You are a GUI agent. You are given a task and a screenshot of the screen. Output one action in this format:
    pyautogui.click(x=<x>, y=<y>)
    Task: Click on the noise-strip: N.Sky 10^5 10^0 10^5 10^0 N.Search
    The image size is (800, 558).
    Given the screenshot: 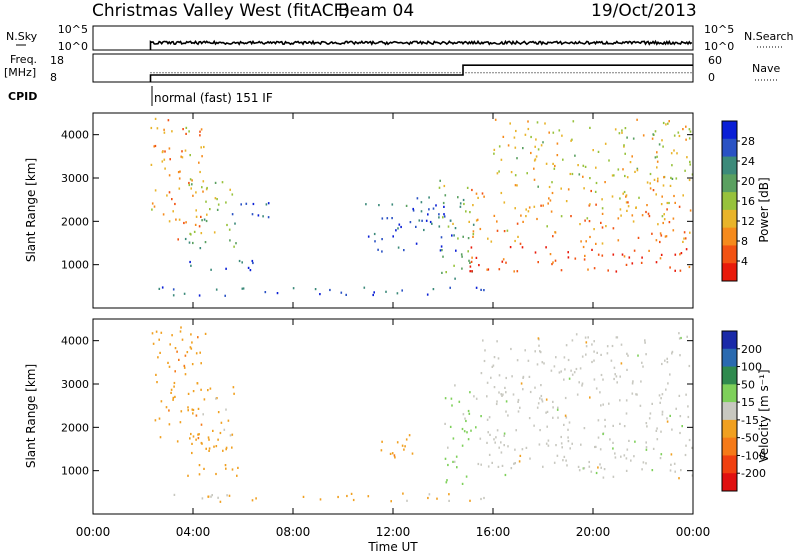 What is the action you would take?
    pyautogui.click(x=400, y=38)
    